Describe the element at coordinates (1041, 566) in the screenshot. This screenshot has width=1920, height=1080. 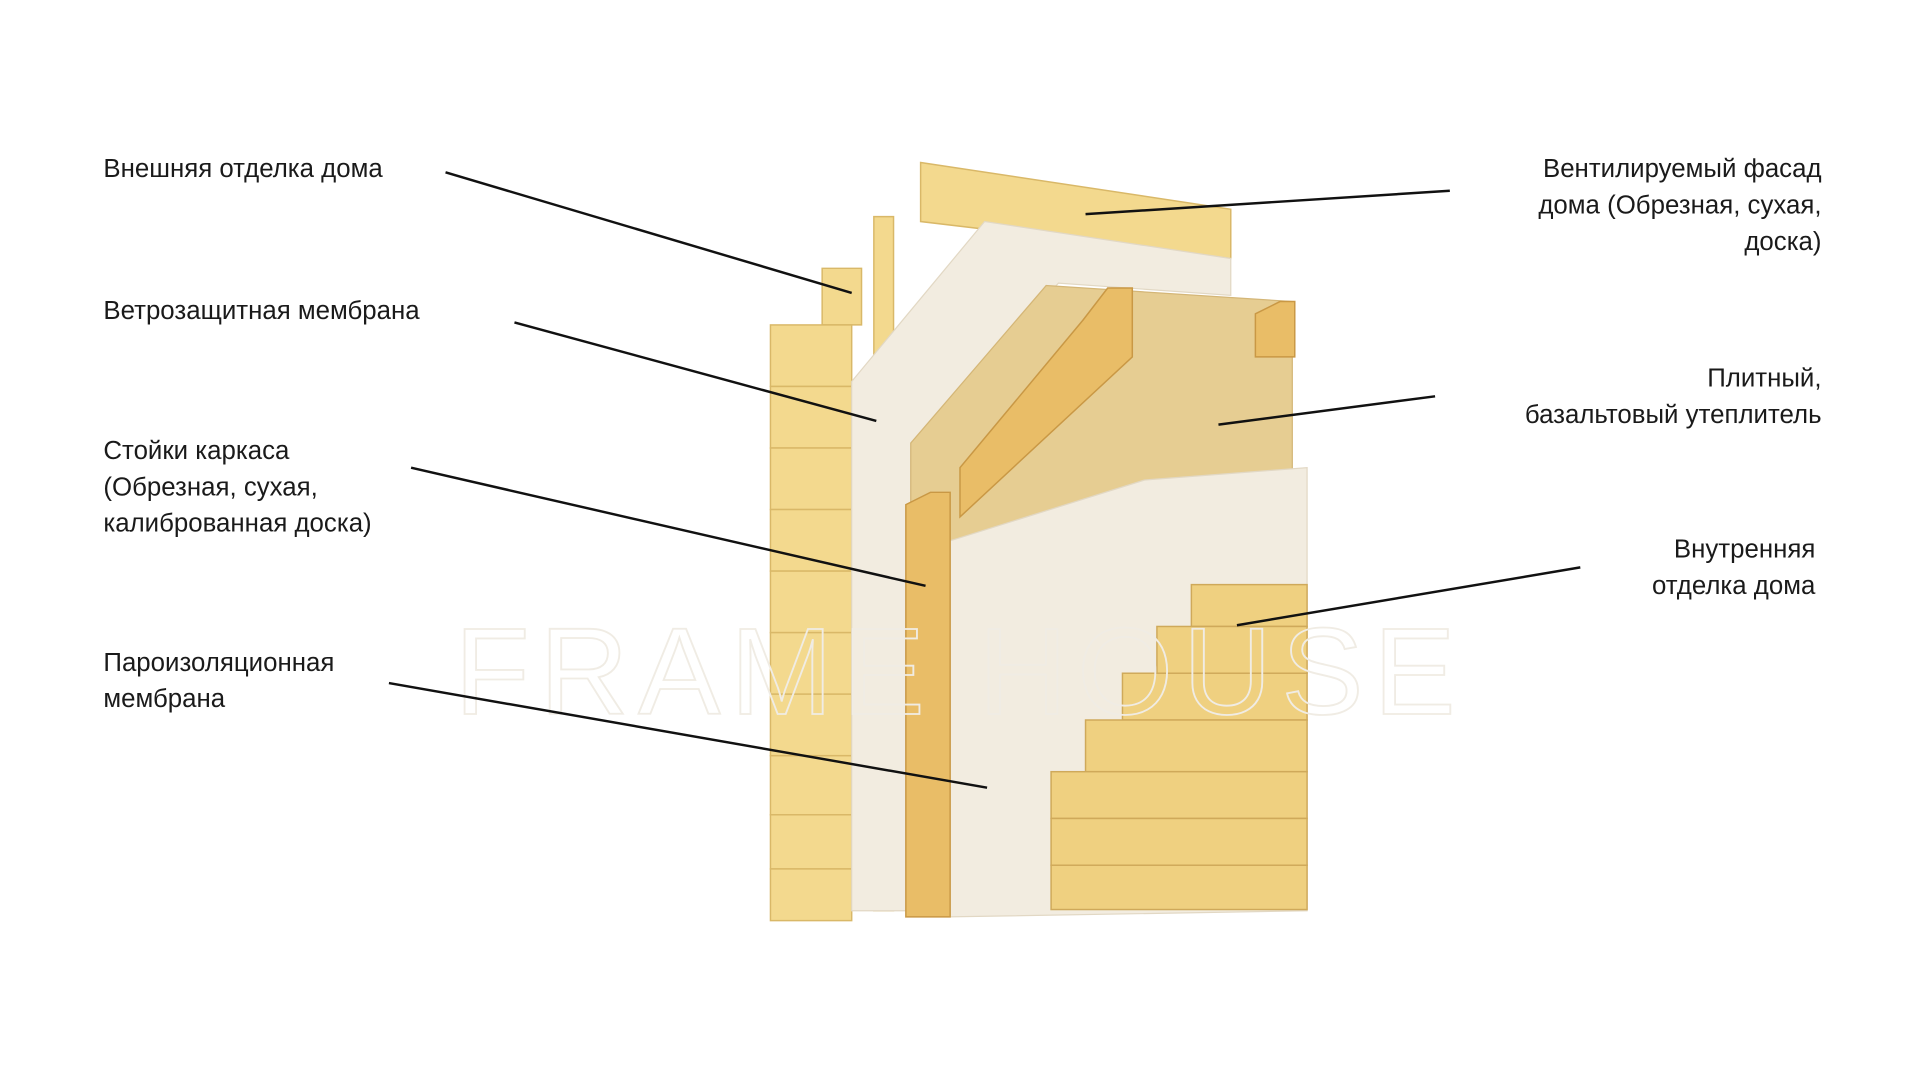
I see `wind-membrane` at that location.